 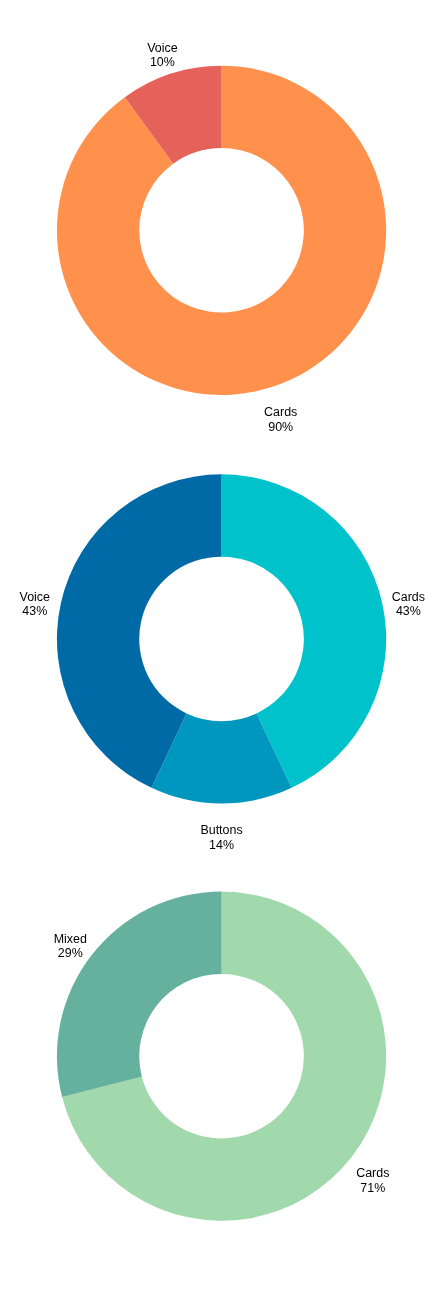 I want to click on data-label: 29%, so click(x=70, y=953).